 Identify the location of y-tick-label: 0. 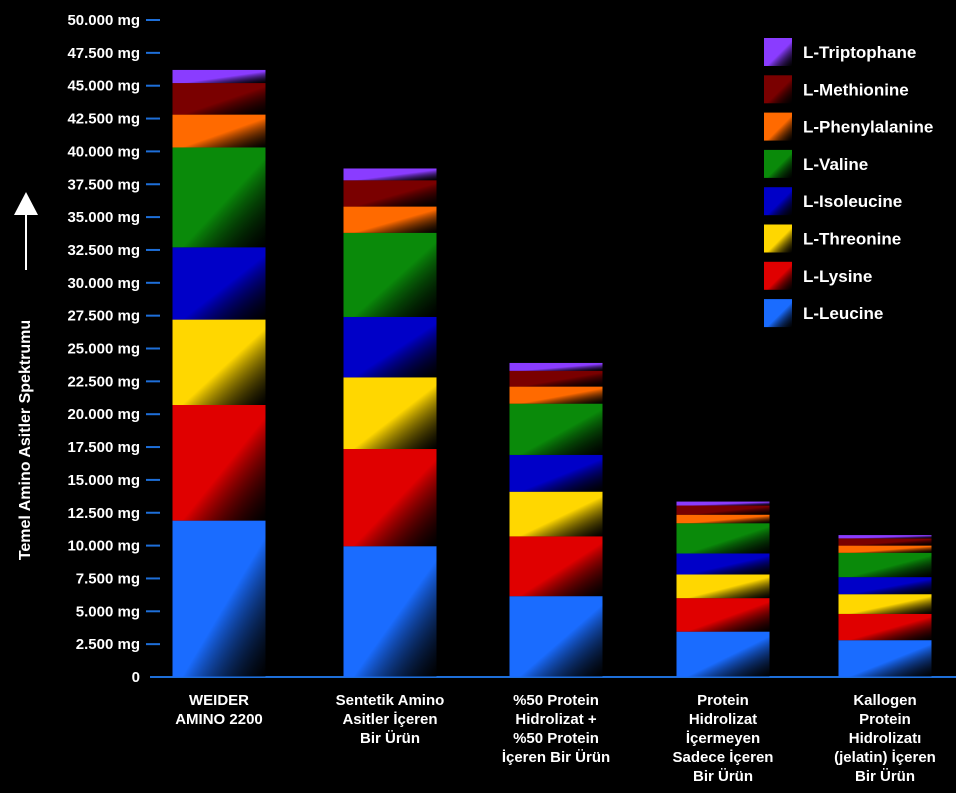
(136, 677).